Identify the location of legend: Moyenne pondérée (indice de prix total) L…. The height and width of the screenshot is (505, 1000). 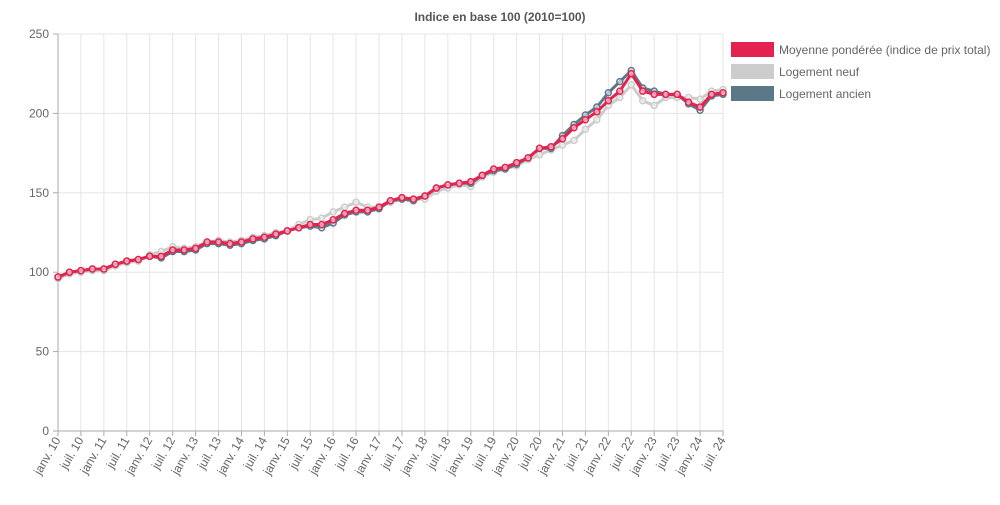
(860, 71).